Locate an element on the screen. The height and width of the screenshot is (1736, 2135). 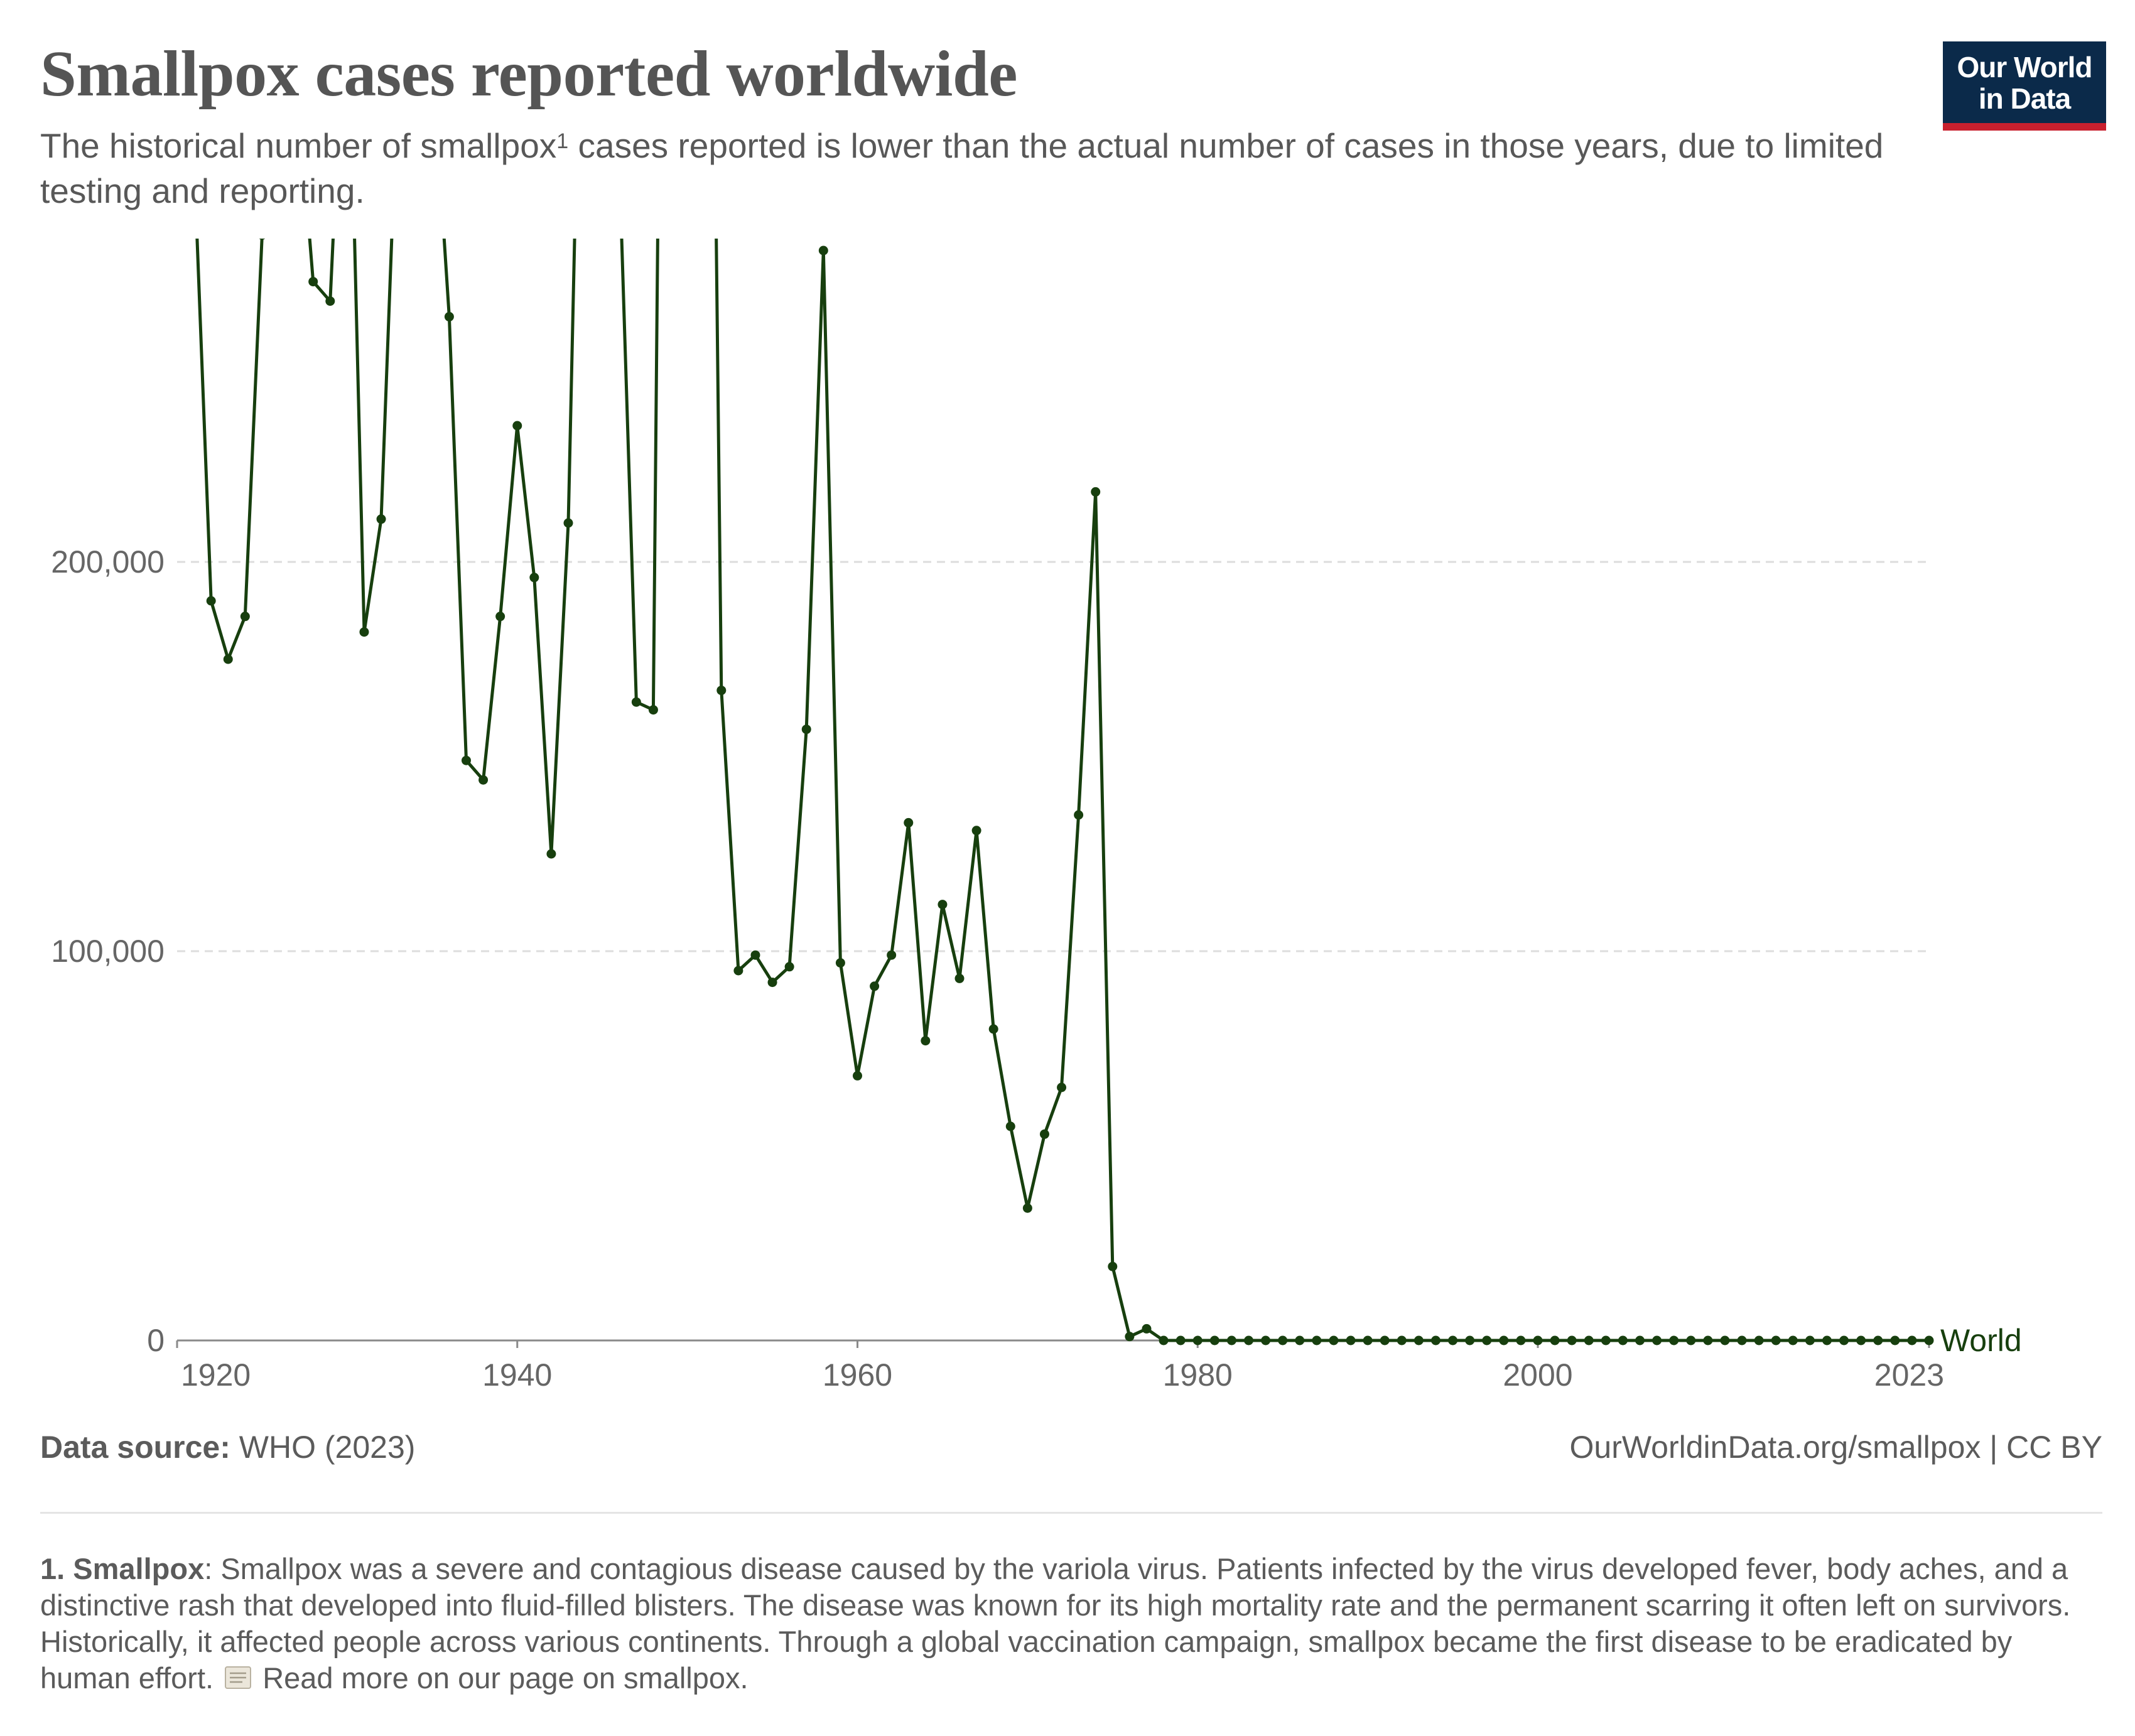
chart-url-link: OurWorldinData.org/smallpox is located at coordinates (1775, 1448).